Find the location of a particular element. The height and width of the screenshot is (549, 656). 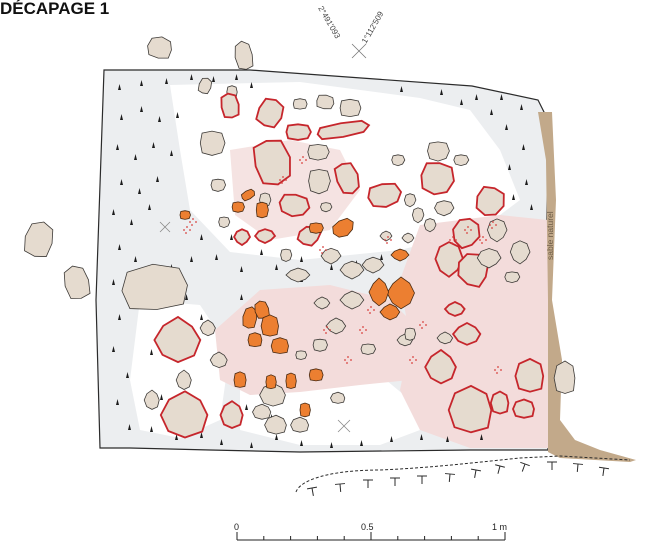

plan-title: DÉCAPAGE 1 is located at coordinates (54, 9).